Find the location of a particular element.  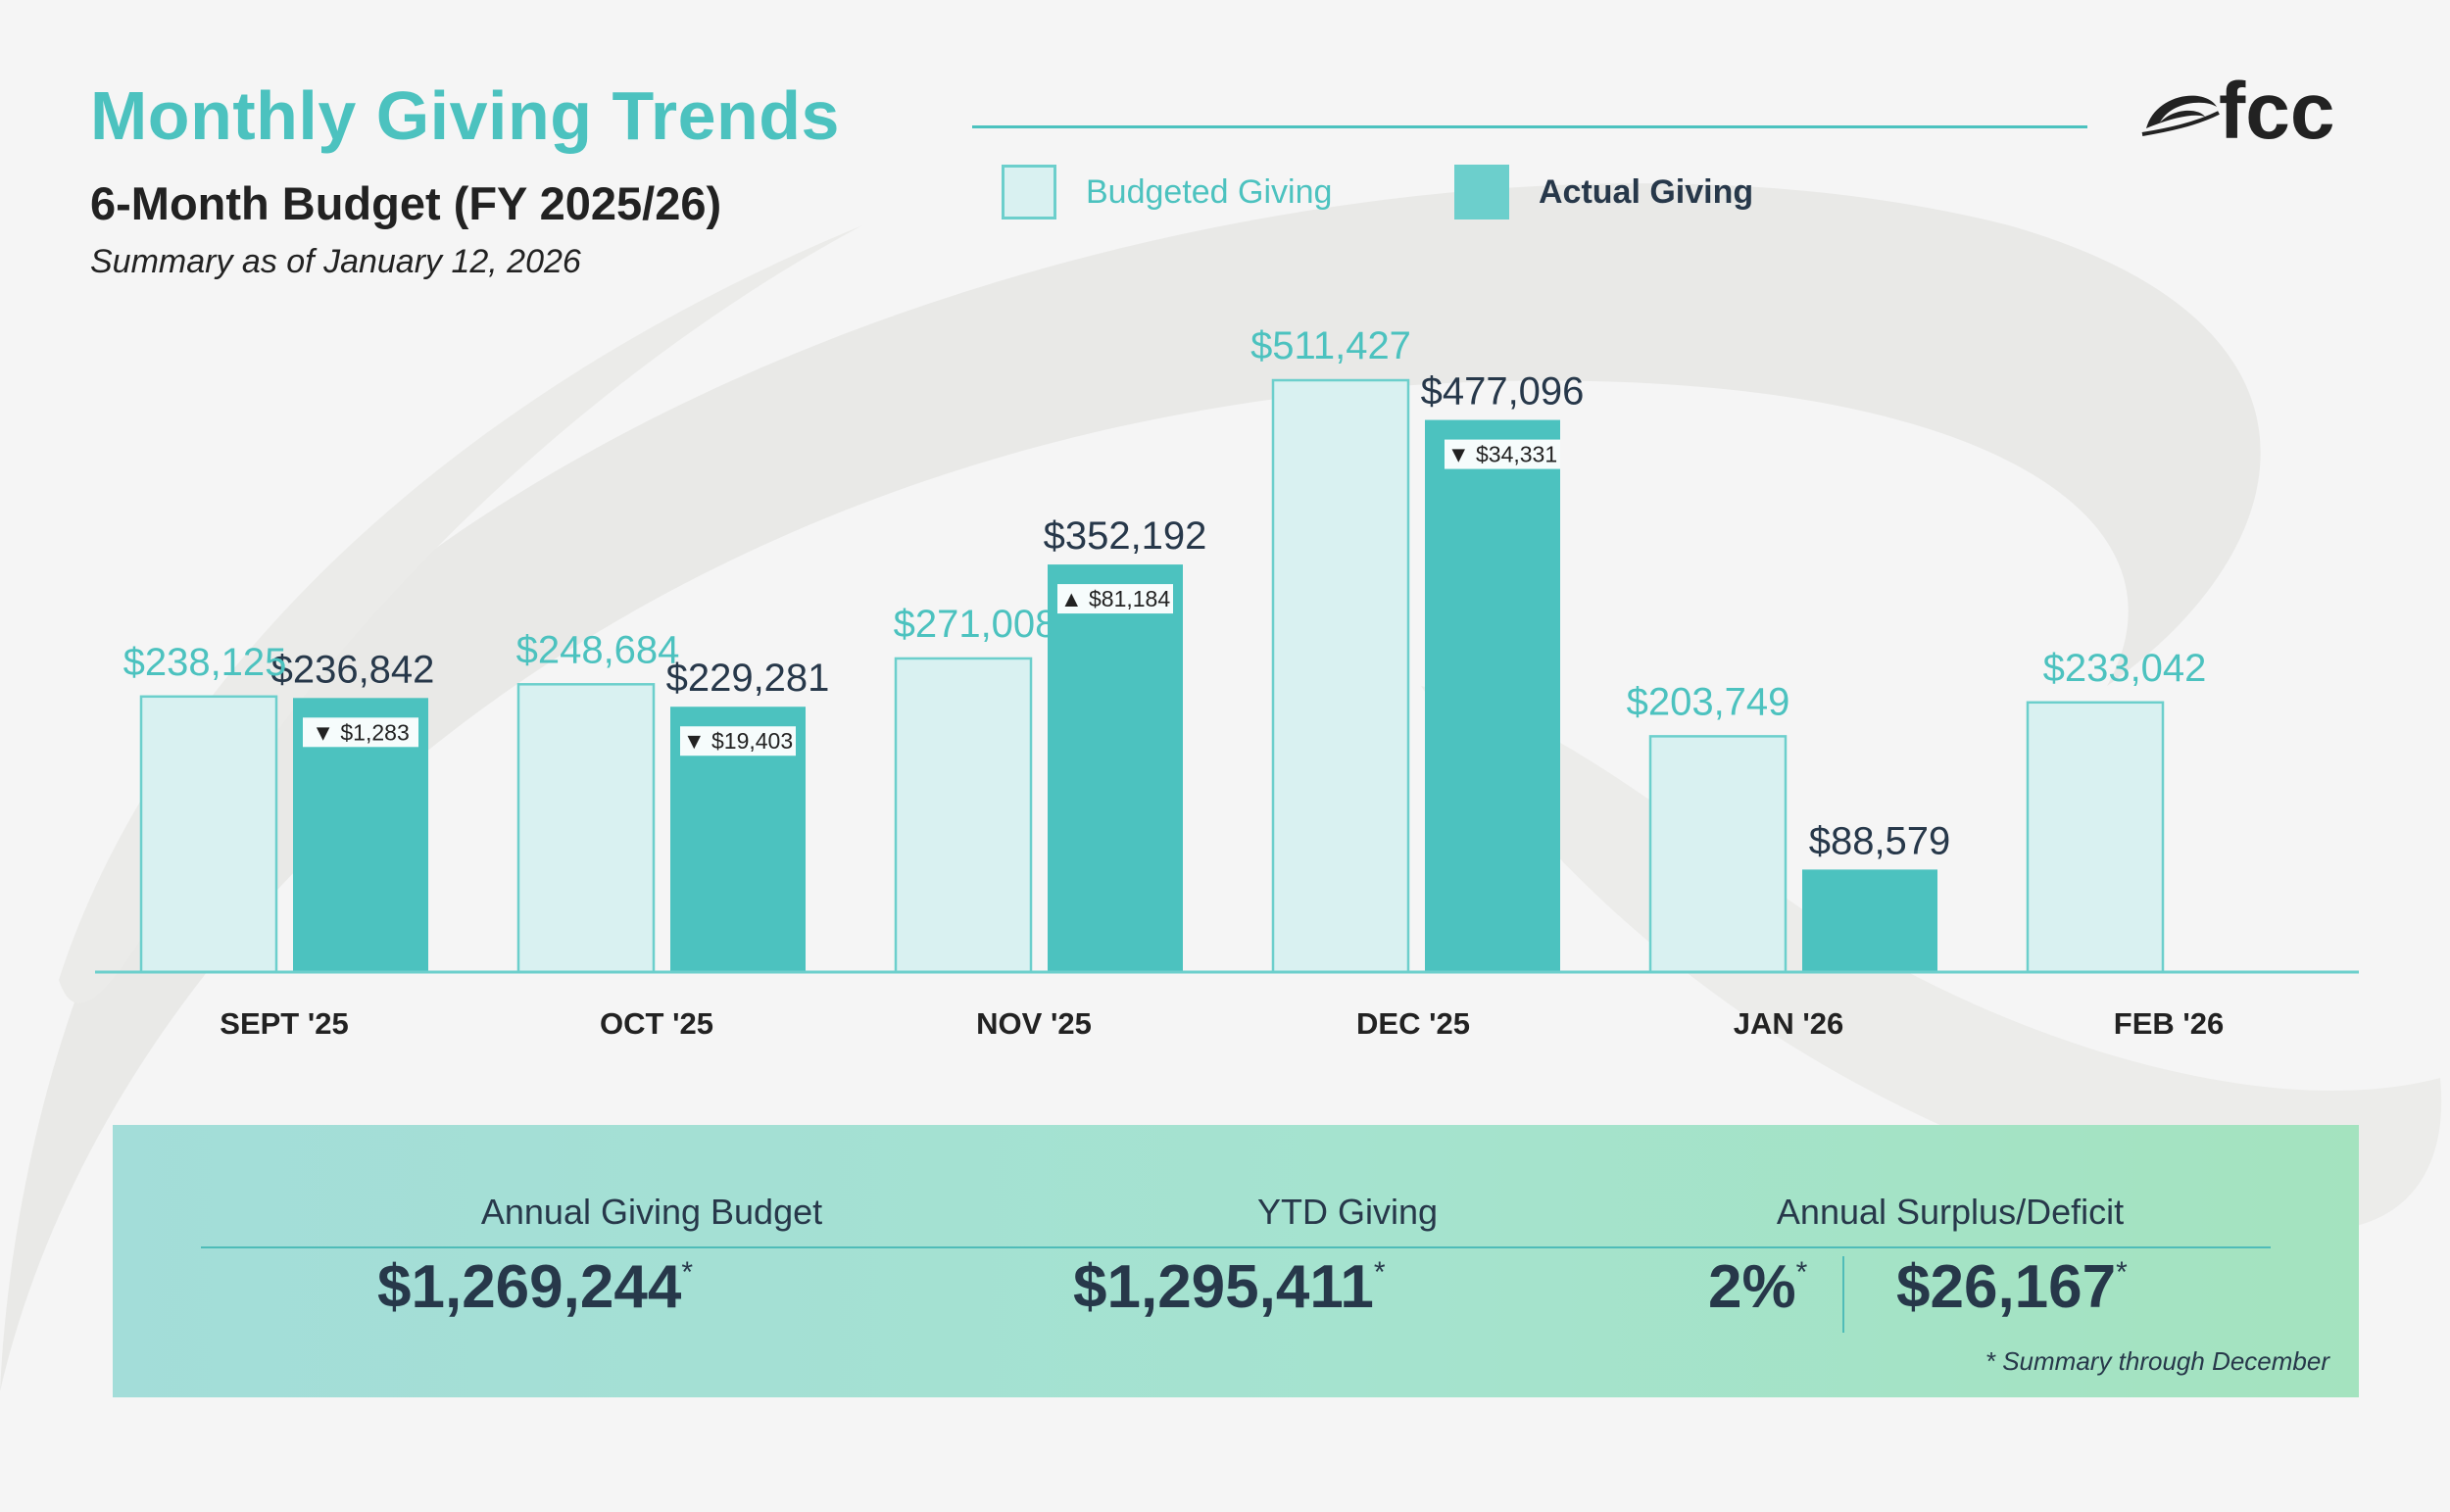

page-subtitle: 6-Month Budget (FY 2025/26) is located at coordinates (406, 203).